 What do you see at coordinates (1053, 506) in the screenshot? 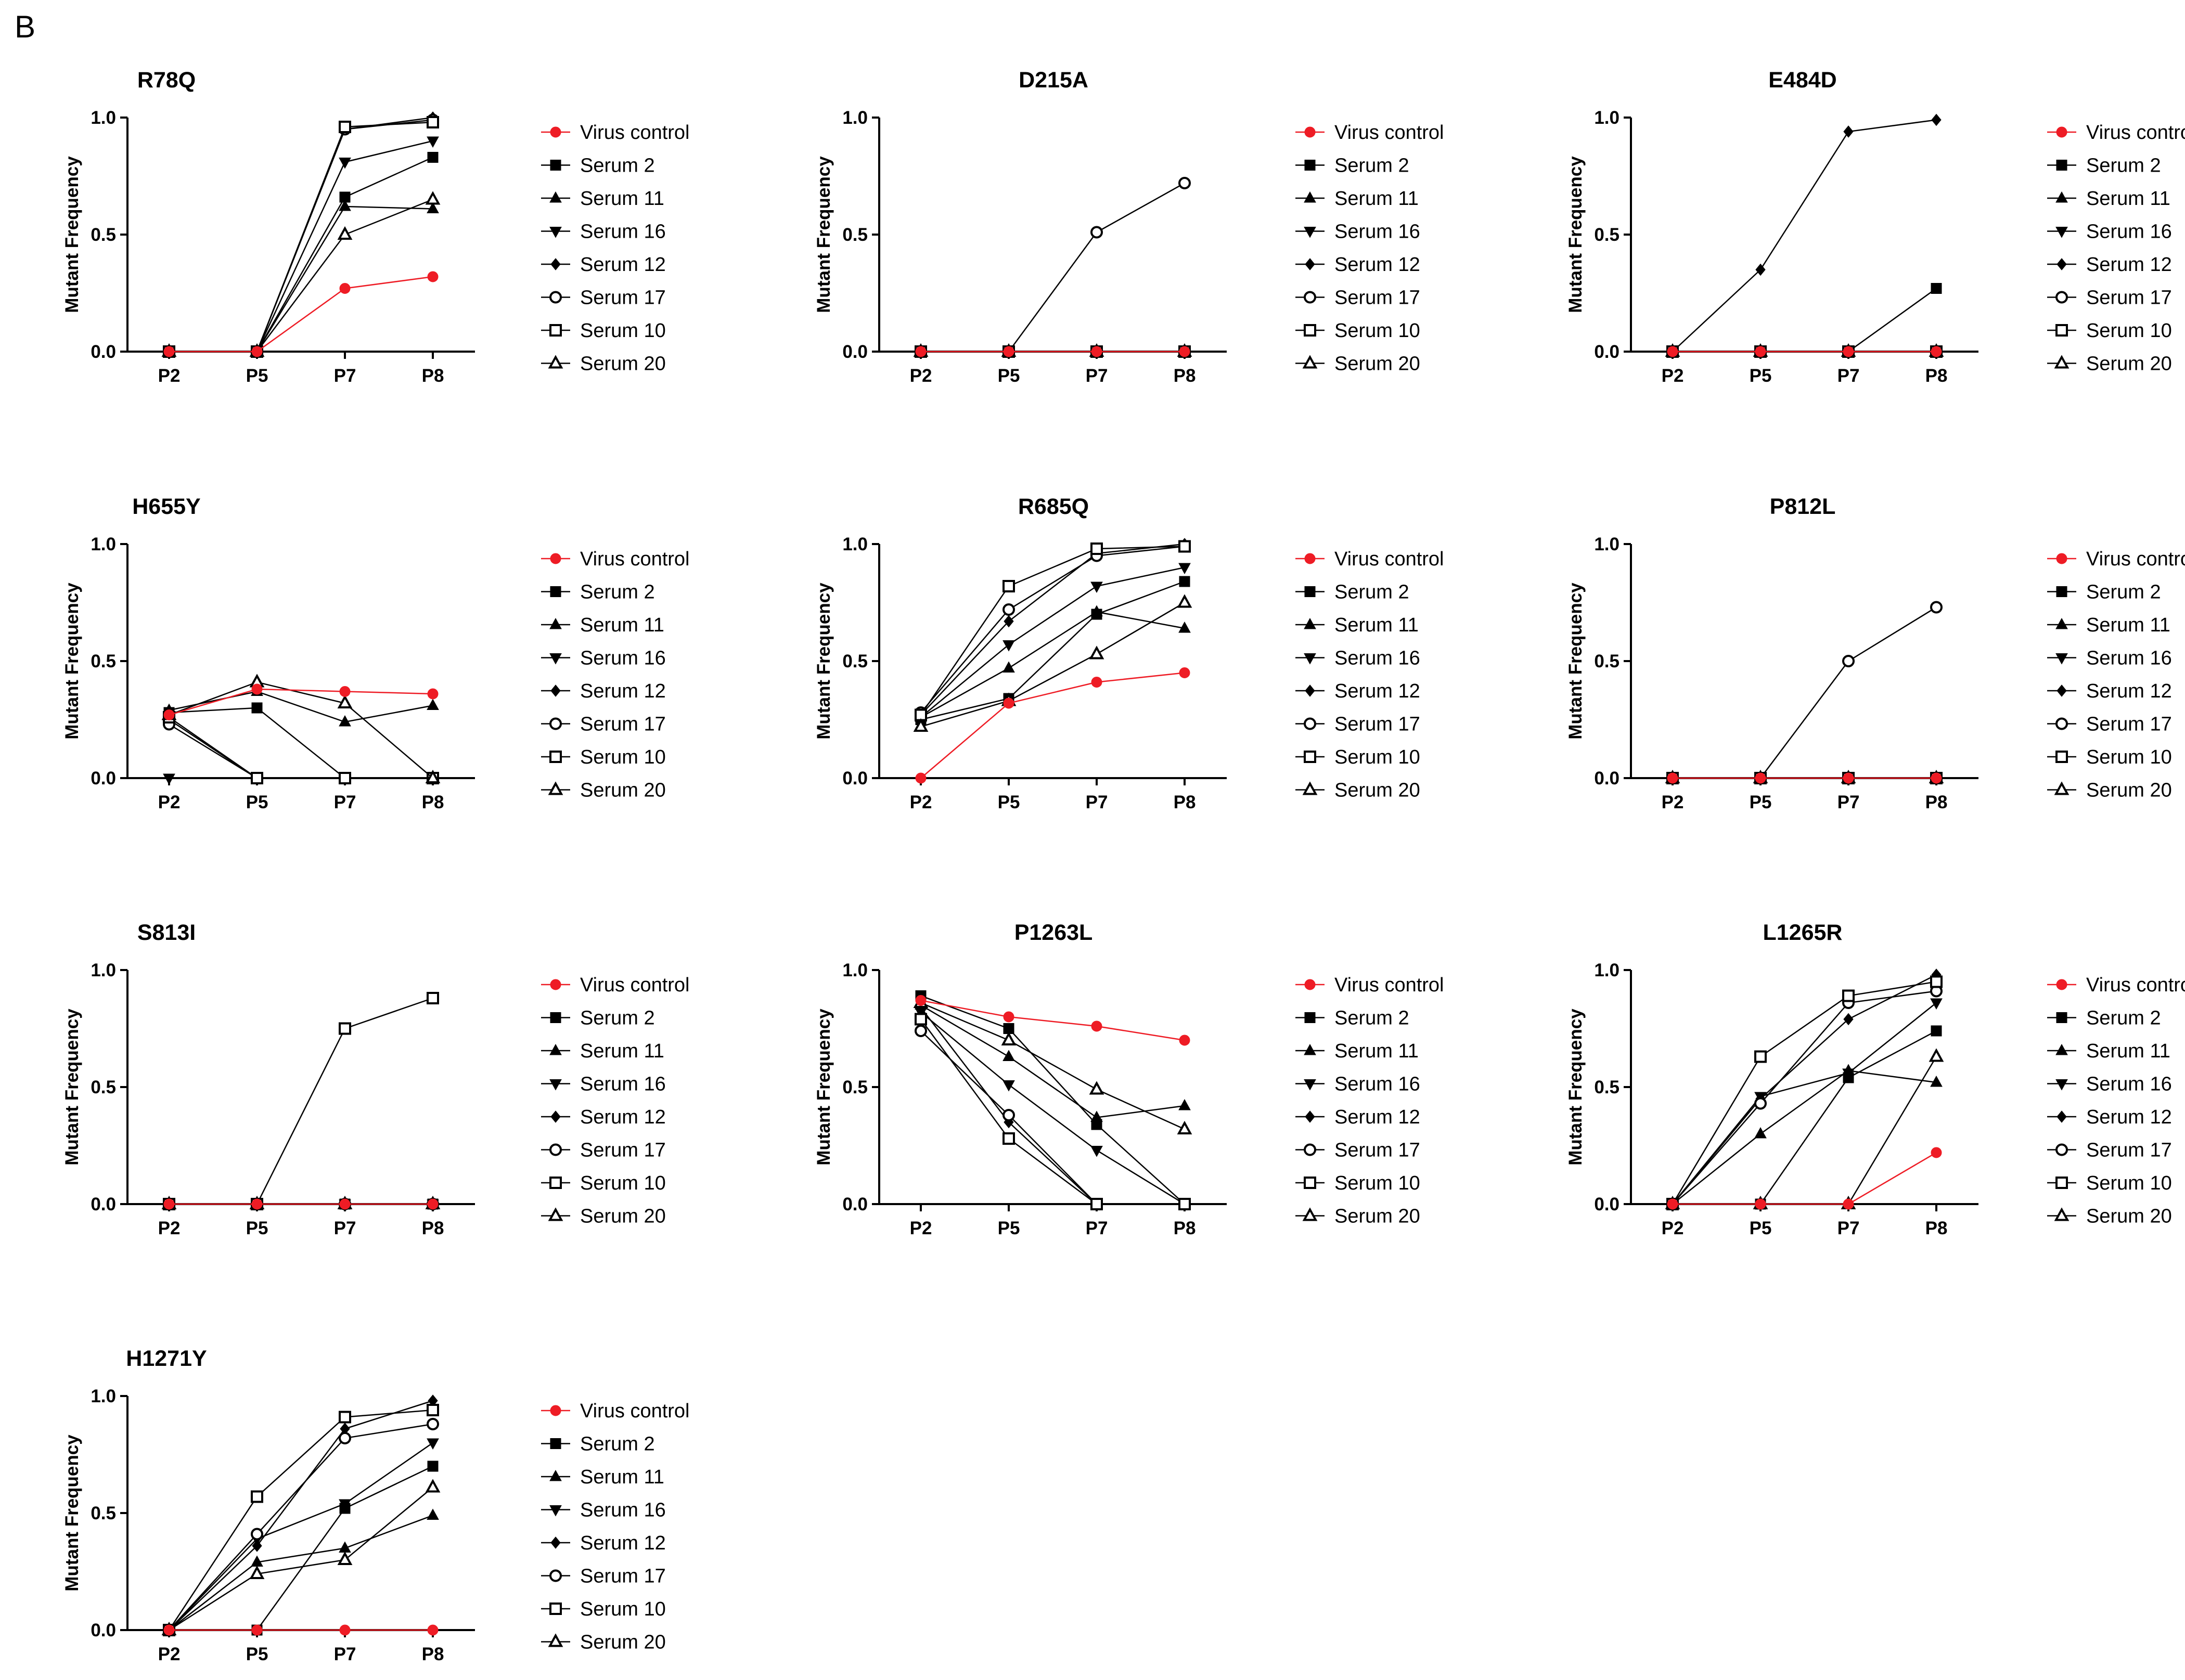
I see `chart-title: R685Q` at bounding box center [1053, 506].